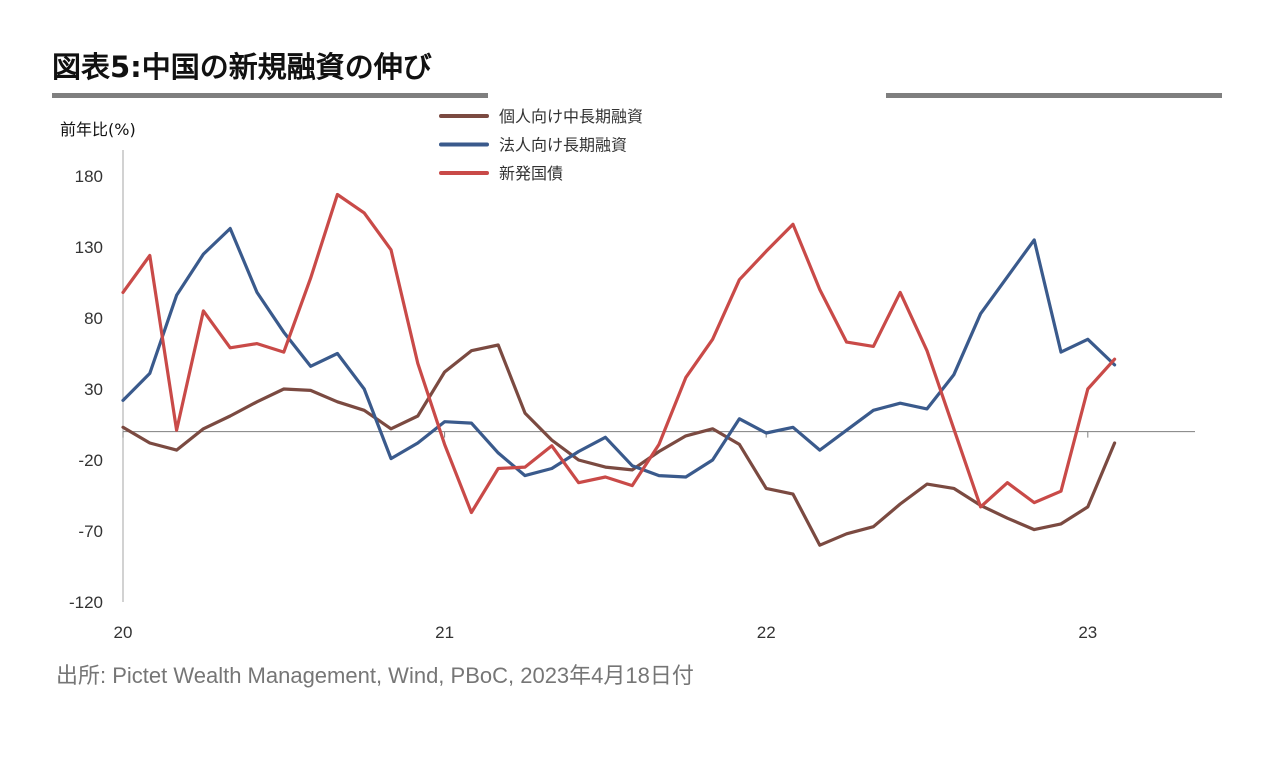 Image resolution: width=1278 pixels, height=759 pixels. I want to click on legend-background, so click(687, 95).